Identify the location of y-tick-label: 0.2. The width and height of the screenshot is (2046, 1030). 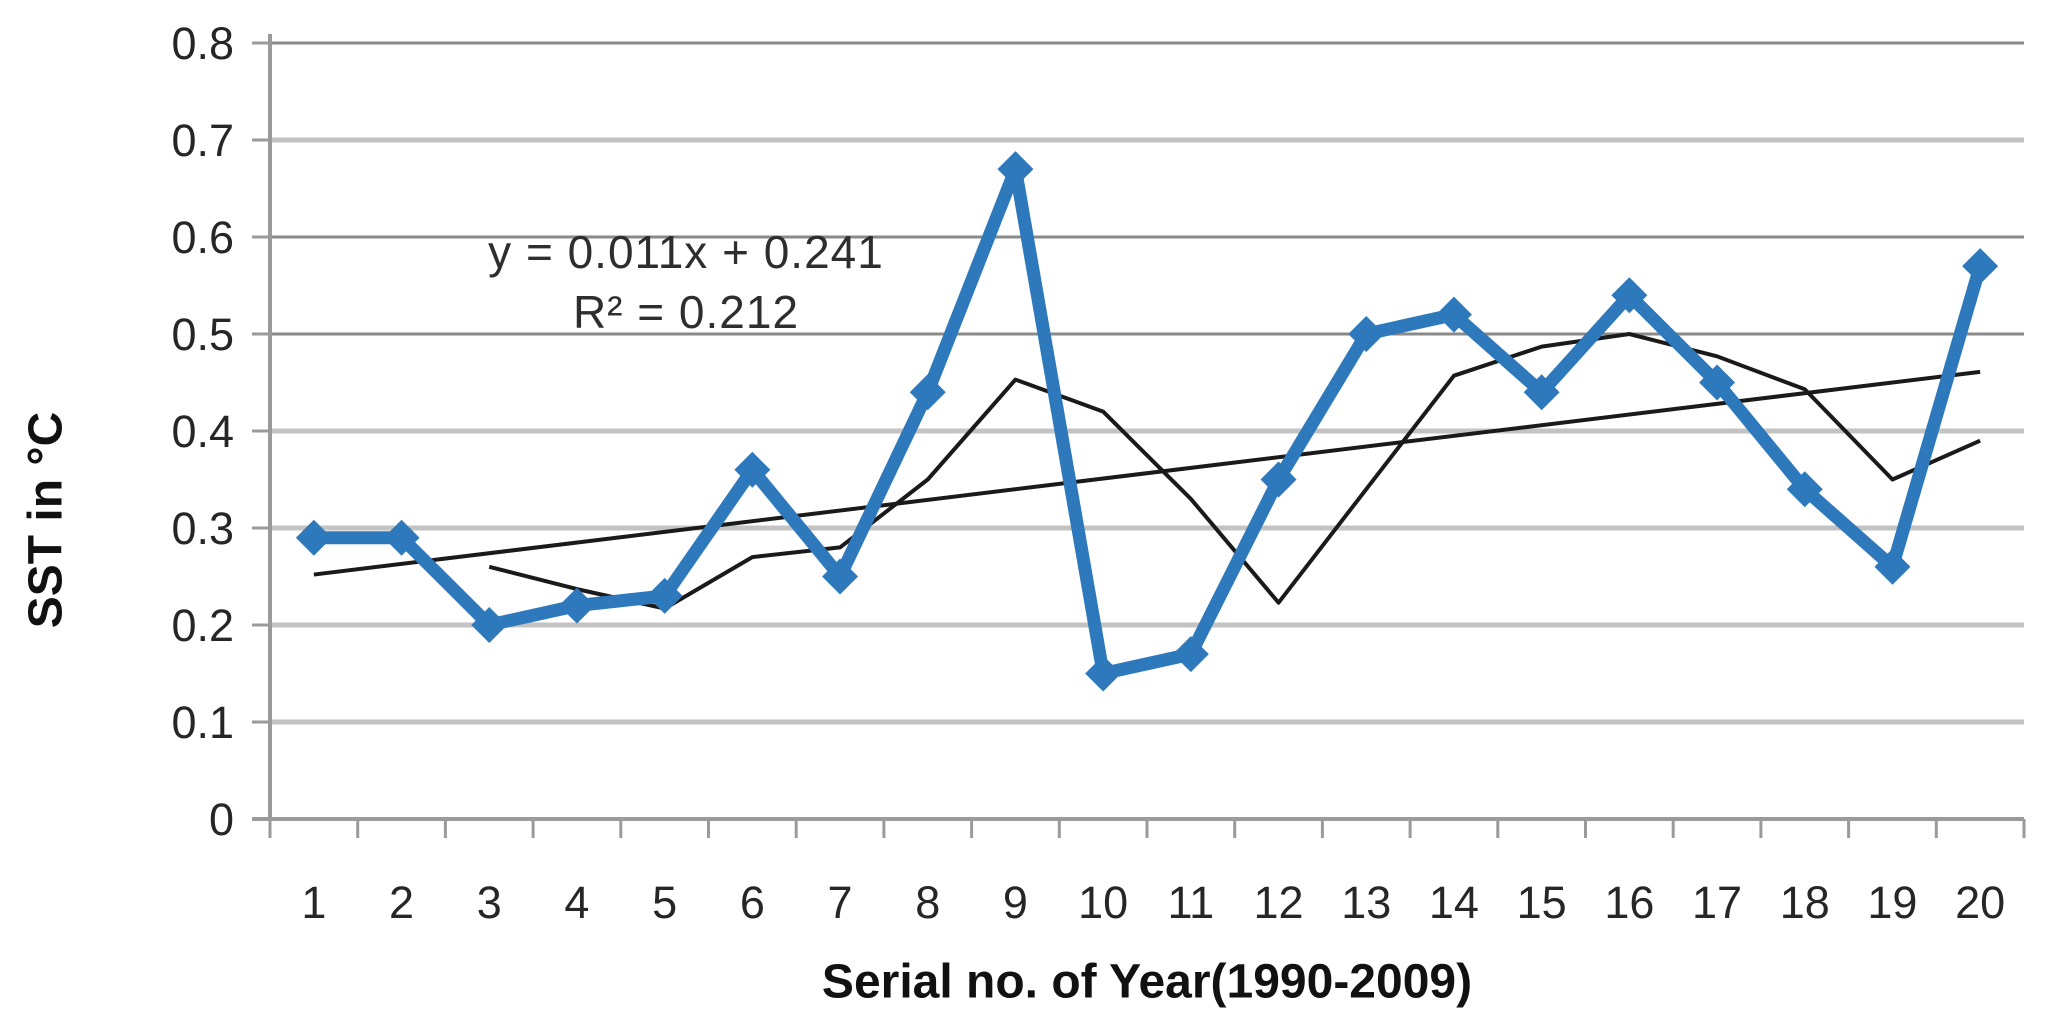
(202, 625).